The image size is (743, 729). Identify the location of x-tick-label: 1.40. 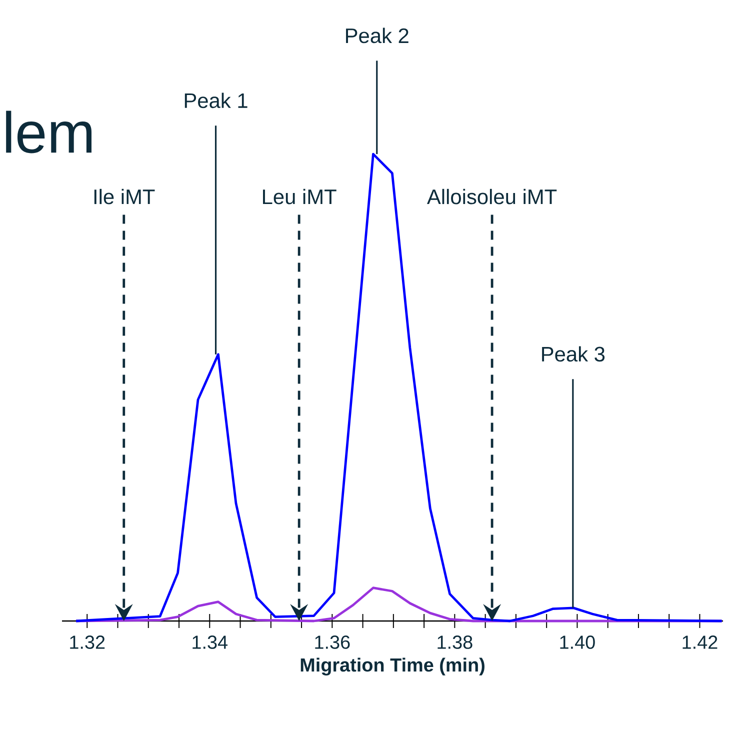
(577, 642).